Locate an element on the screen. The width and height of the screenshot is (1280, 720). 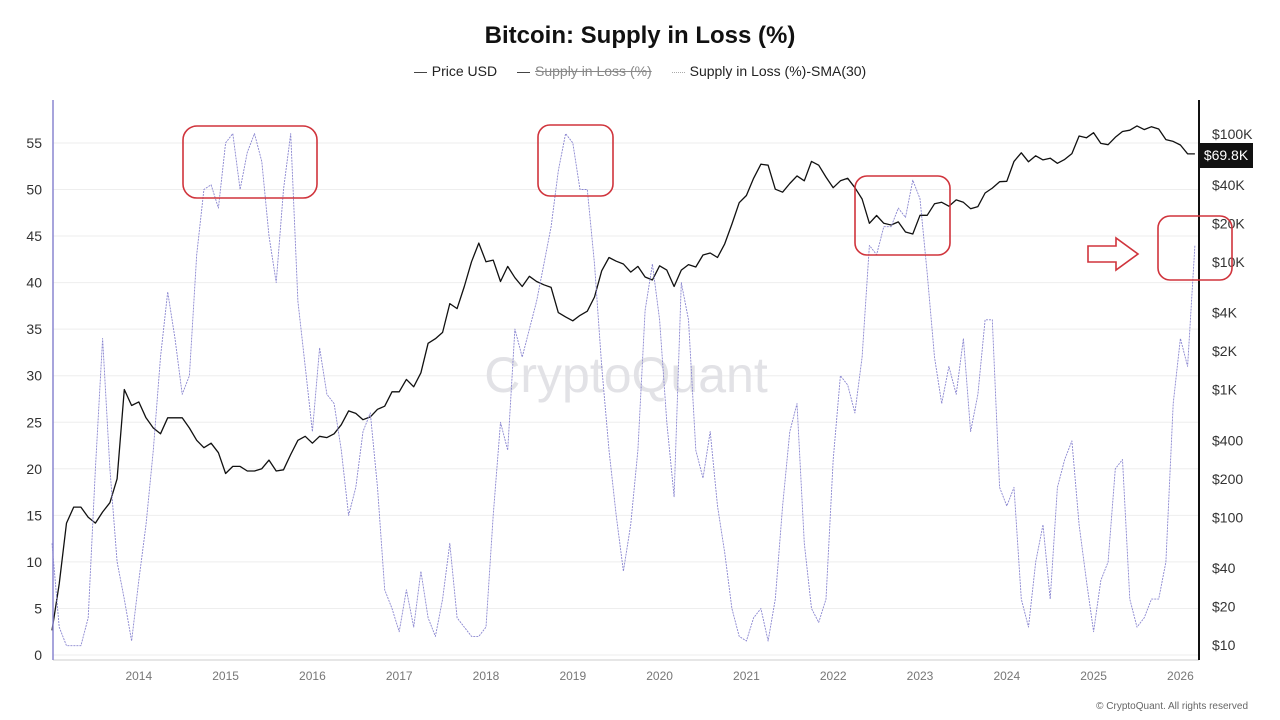
y-left-tick-label: 25 is located at coordinates (34, 422).